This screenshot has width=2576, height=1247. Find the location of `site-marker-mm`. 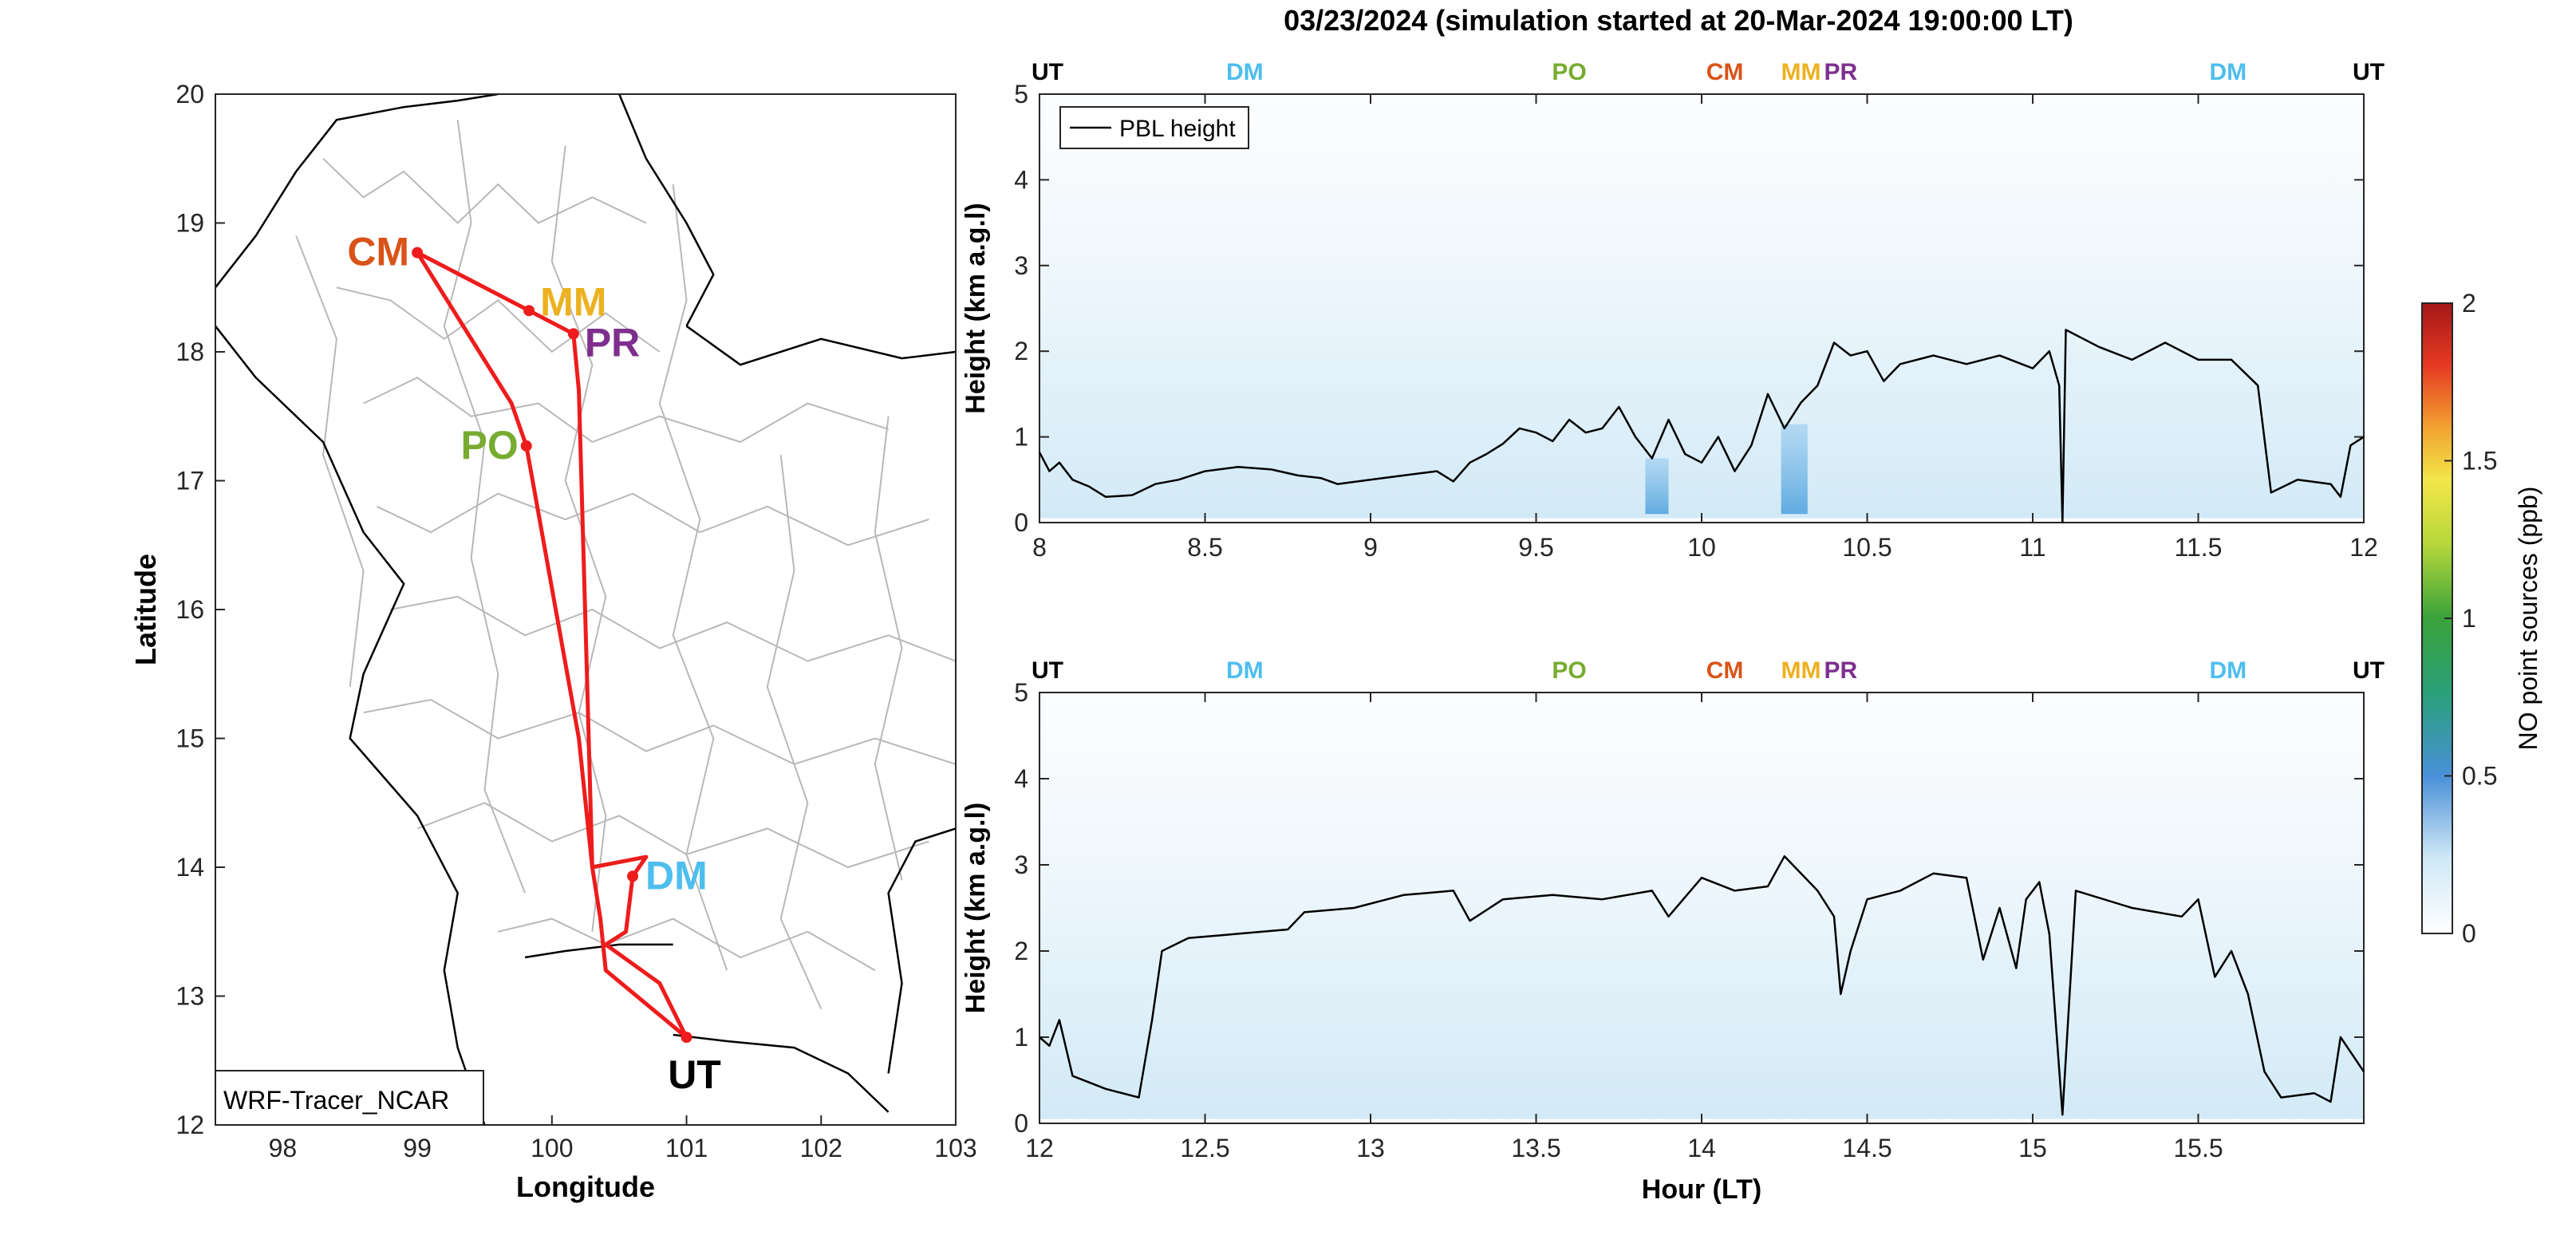

site-marker-mm is located at coordinates (529, 311).